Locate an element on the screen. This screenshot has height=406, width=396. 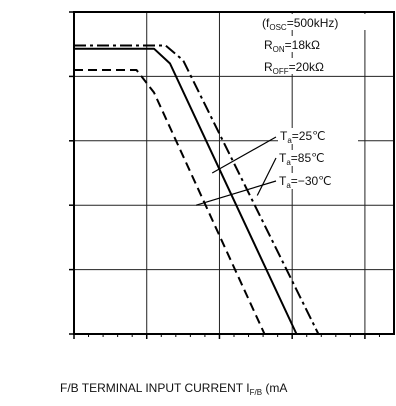
series-label-2-subscript: a is located at coordinates (288, 185).